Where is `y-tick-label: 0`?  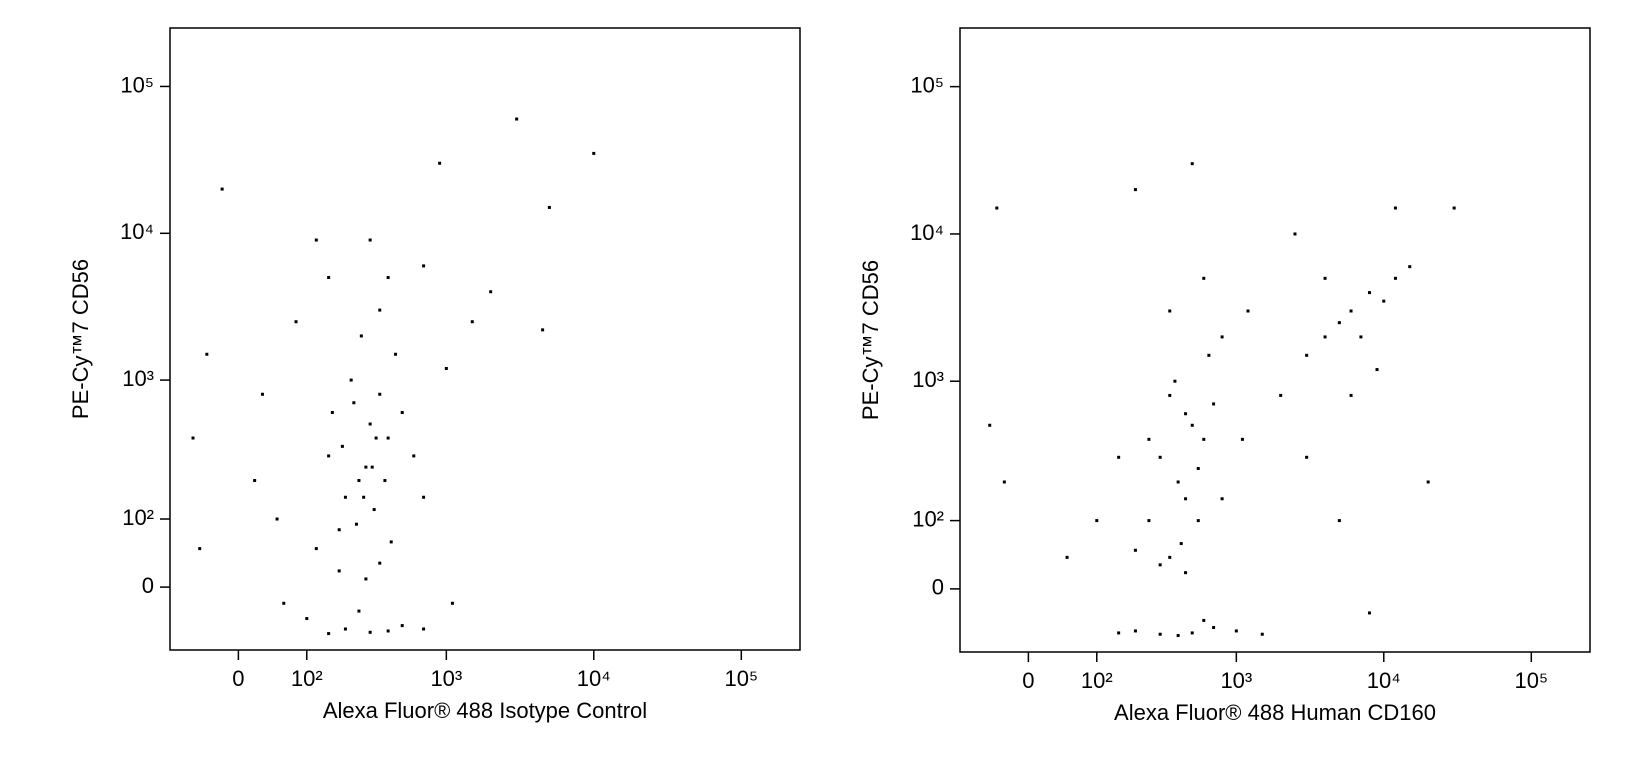
y-tick-label: 0 is located at coordinates (938, 587).